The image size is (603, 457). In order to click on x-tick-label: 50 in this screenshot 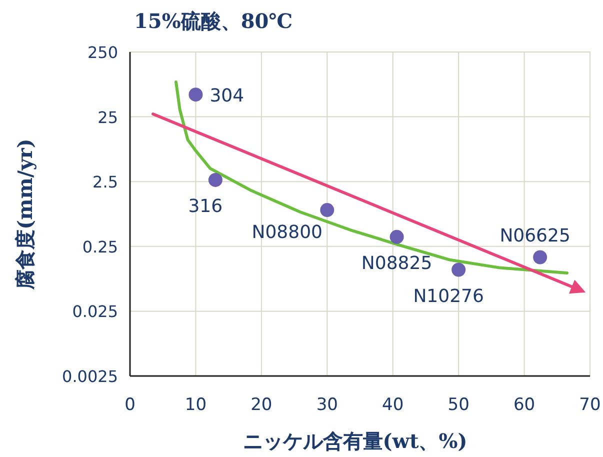, I will do `click(459, 405)`.